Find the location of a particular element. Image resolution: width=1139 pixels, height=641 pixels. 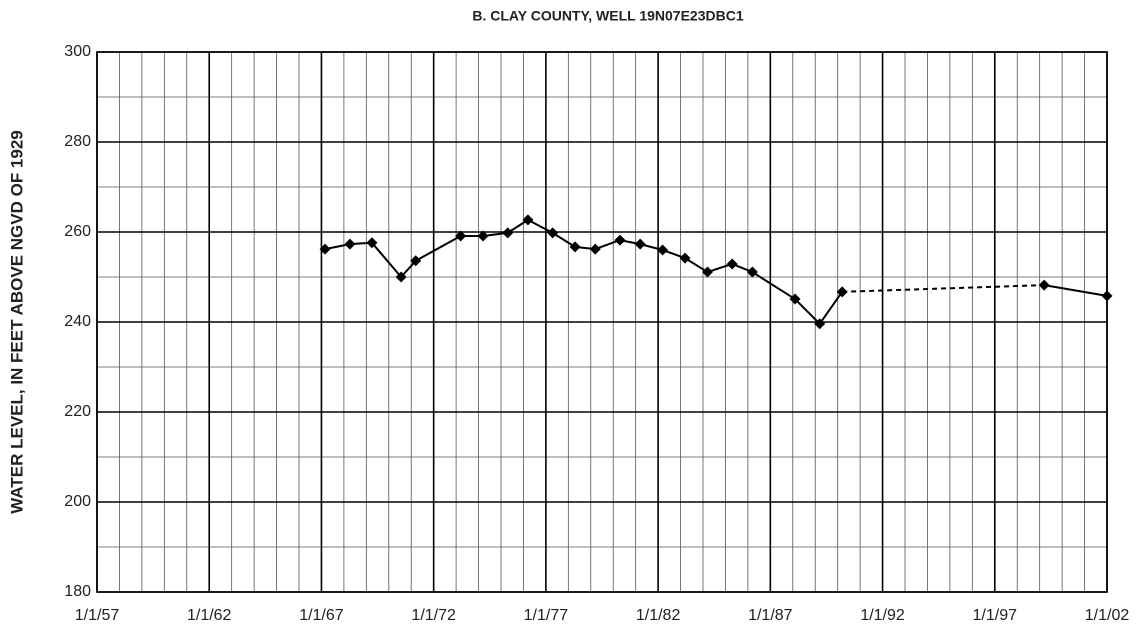

x-tick-label: 1/1/97 is located at coordinates (995, 615).